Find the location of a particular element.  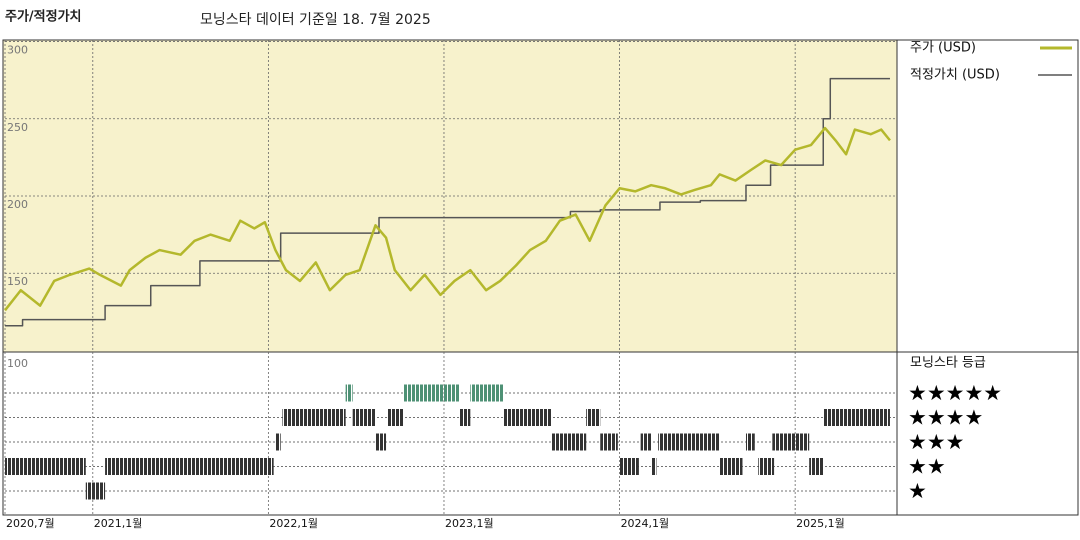

rating-level: ★★★ is located at coordinates (936, 442).